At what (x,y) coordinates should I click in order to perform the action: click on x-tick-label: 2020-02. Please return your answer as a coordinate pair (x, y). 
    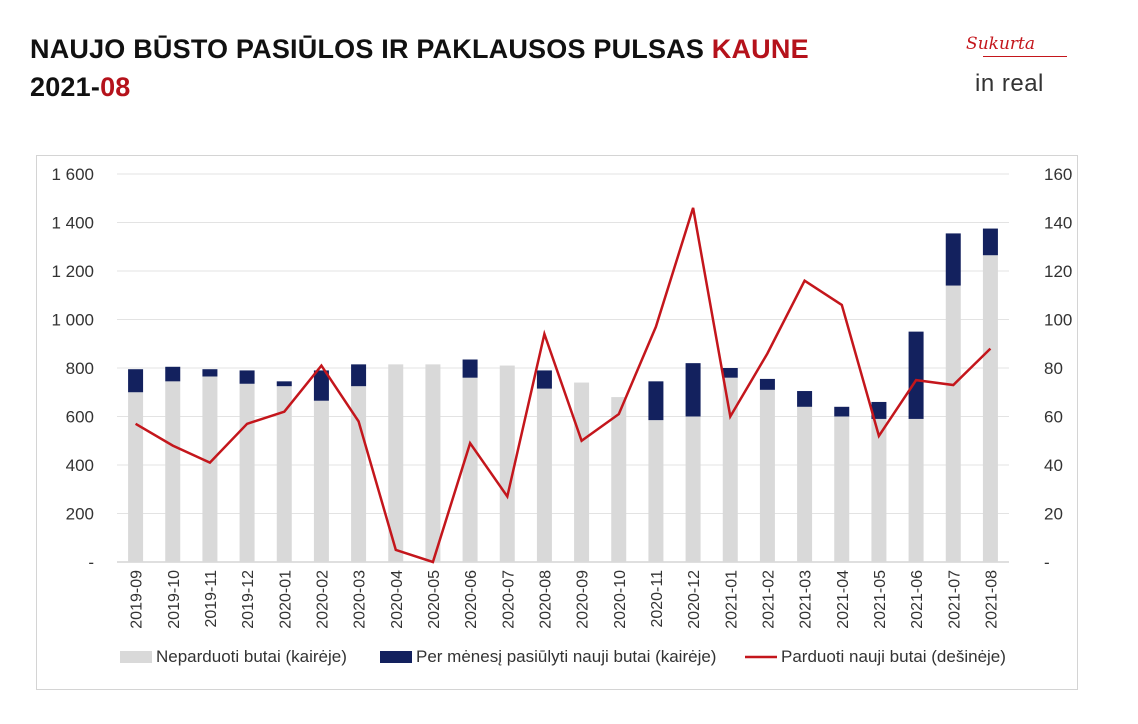
    Looking at the image, I should click on (322, 599).